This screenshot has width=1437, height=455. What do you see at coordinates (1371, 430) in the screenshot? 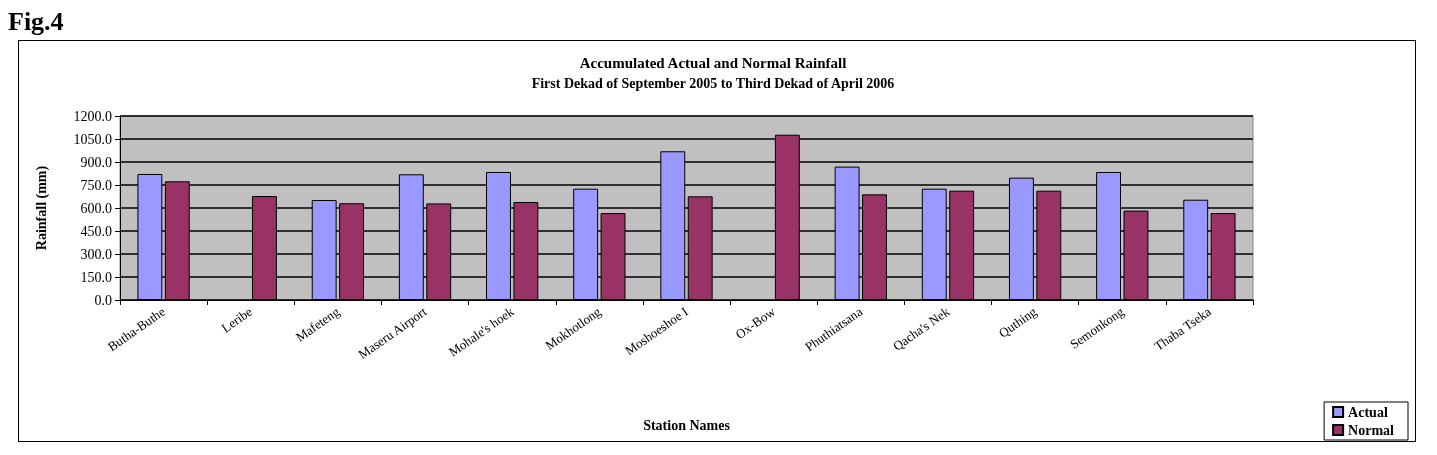
I see `legend-label: Normal` at bounding box center [1371, 430].